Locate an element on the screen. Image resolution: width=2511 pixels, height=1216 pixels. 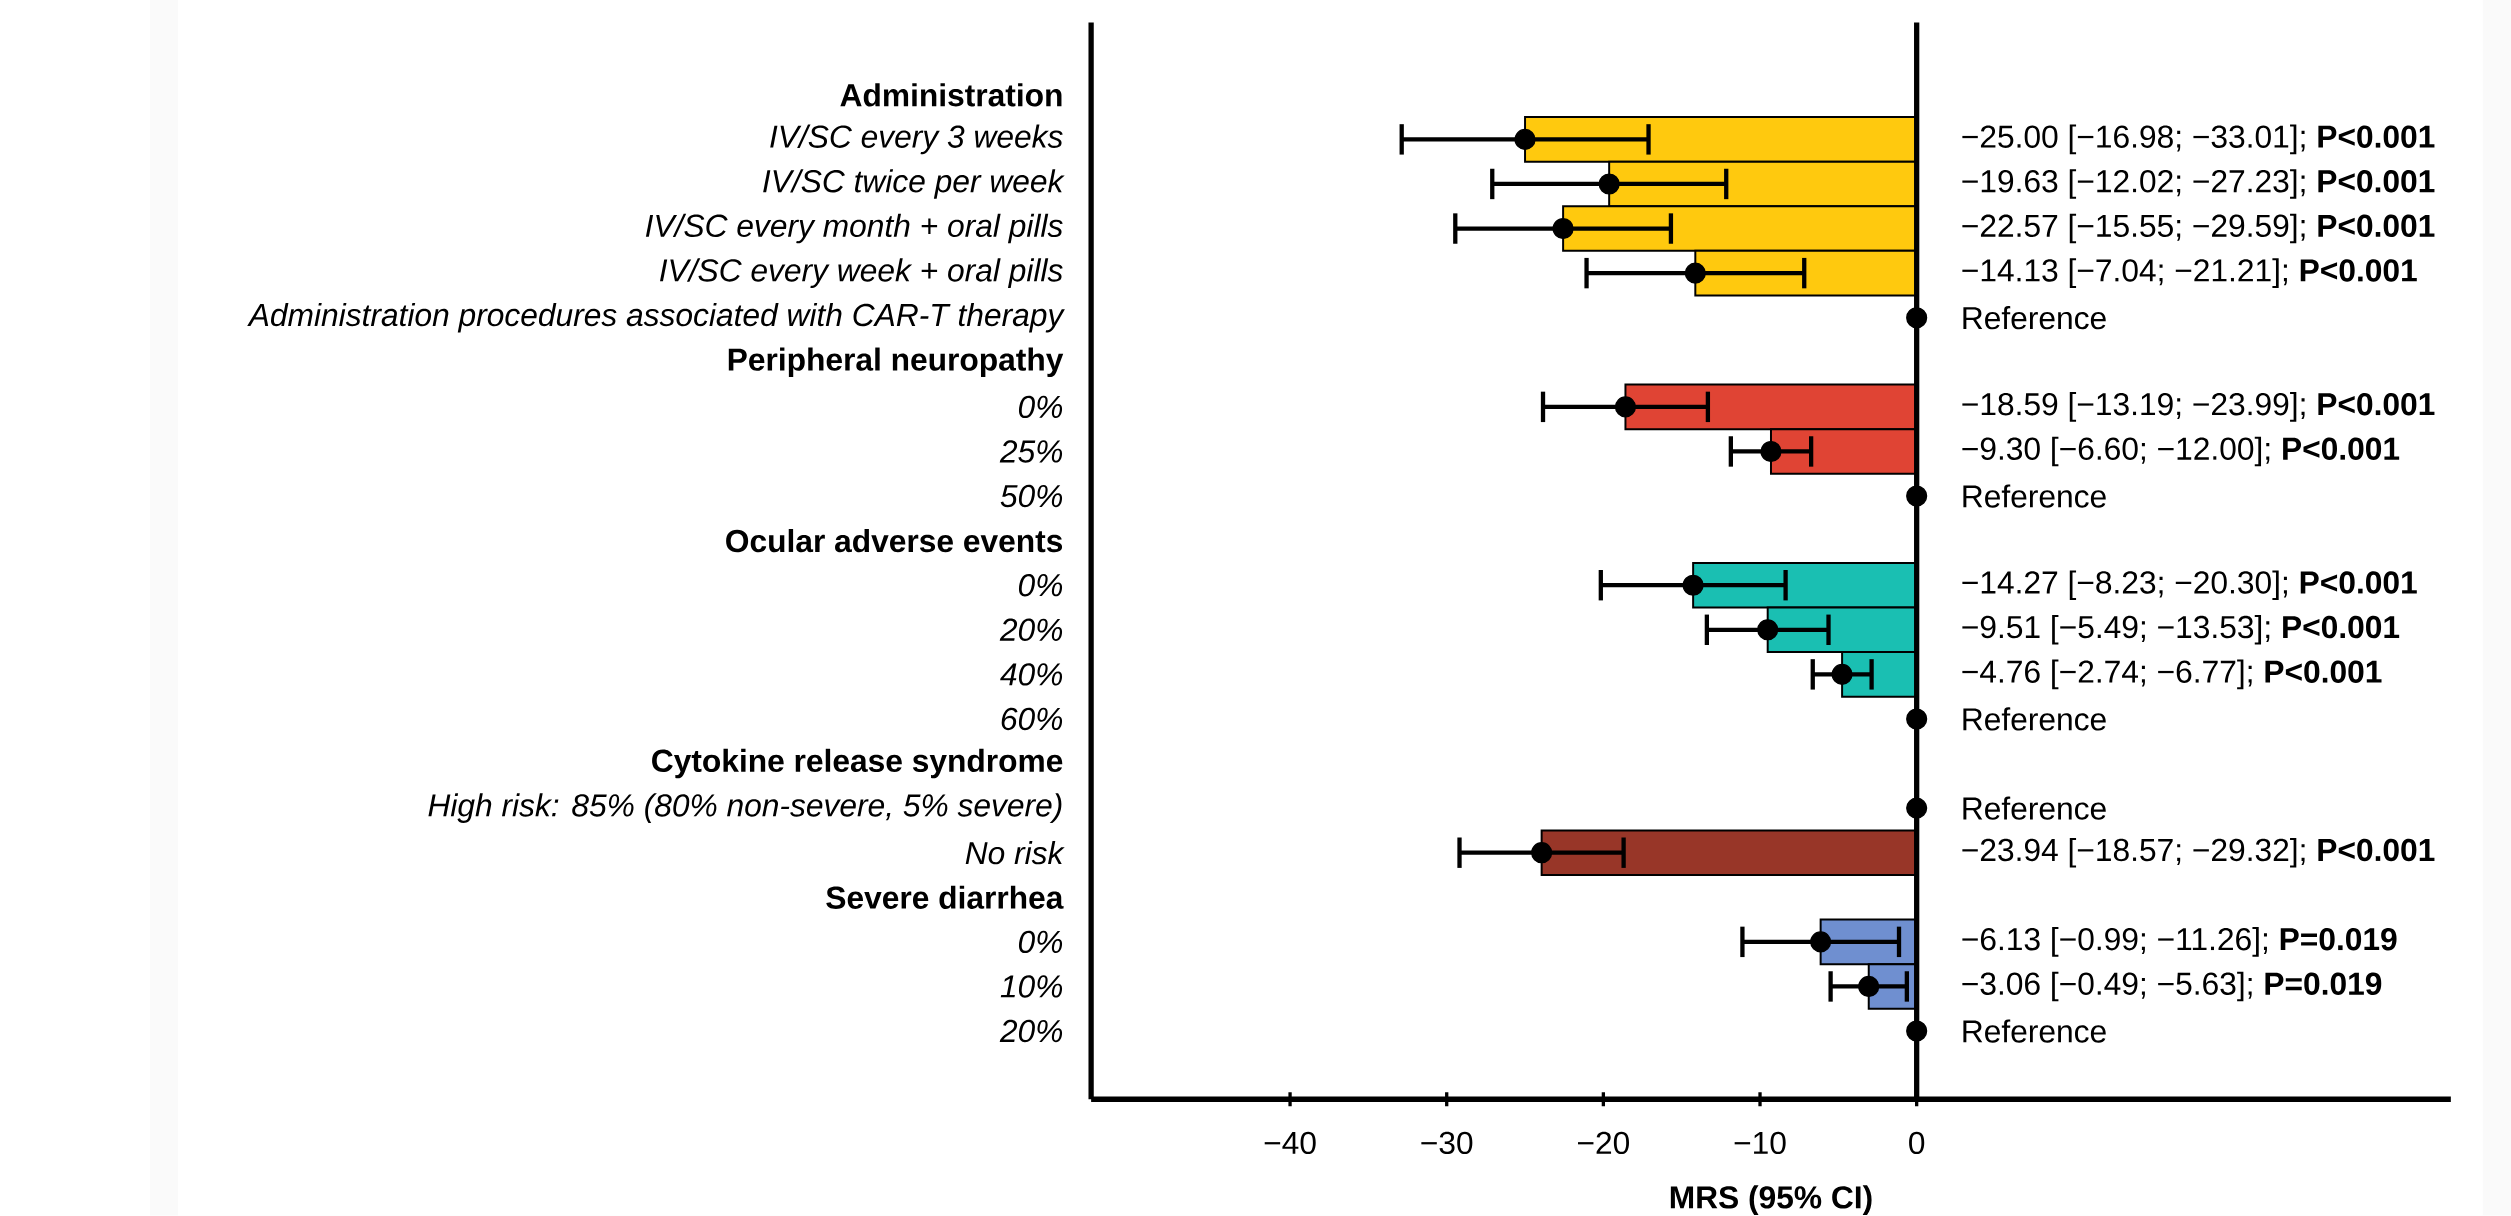
data-label: −3.06 [−0.49; −5.63]; P=0.019 is located at coordinates (2172, 986).